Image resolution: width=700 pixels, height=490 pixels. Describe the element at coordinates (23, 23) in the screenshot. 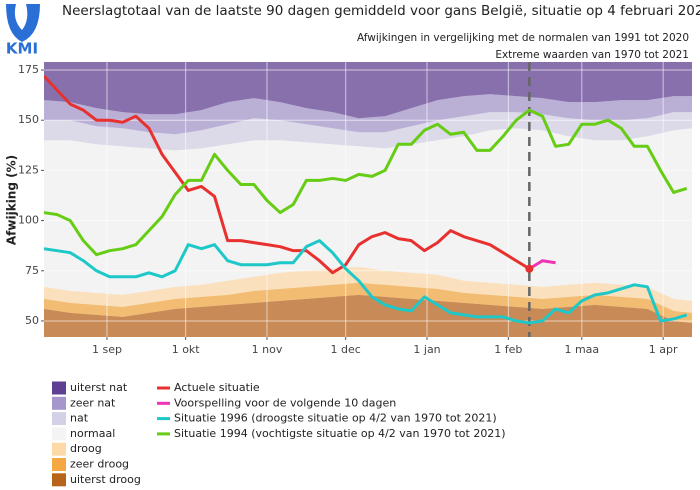

I see `logo-mark` at that location.